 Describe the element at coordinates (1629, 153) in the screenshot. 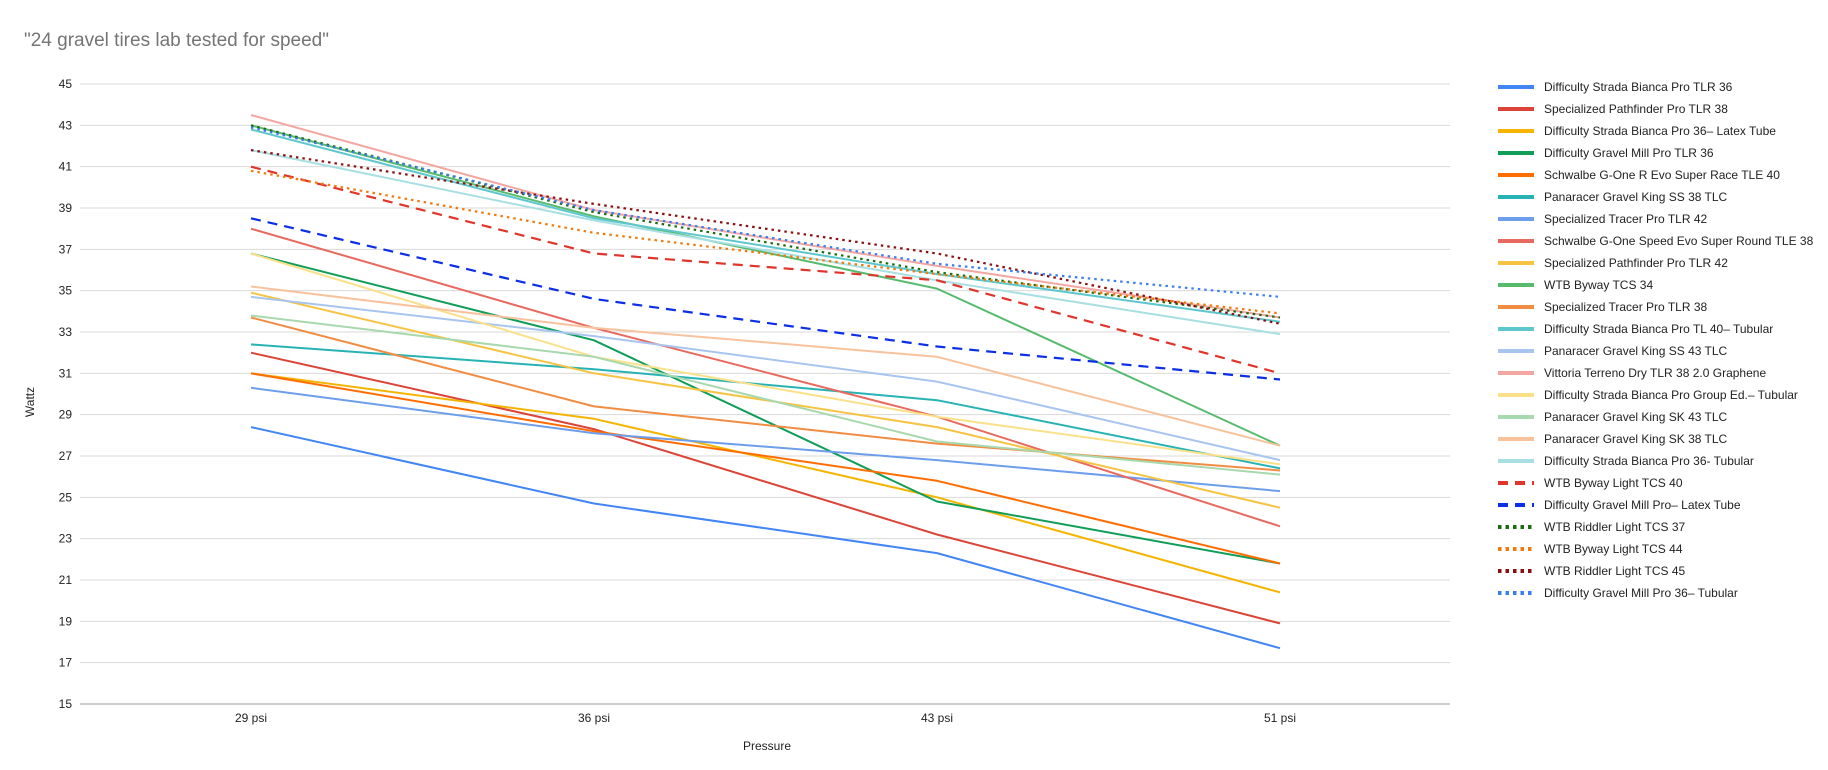

I see `legend-label: Difficulty Gravel Mill Pro TLR 36` at that location.